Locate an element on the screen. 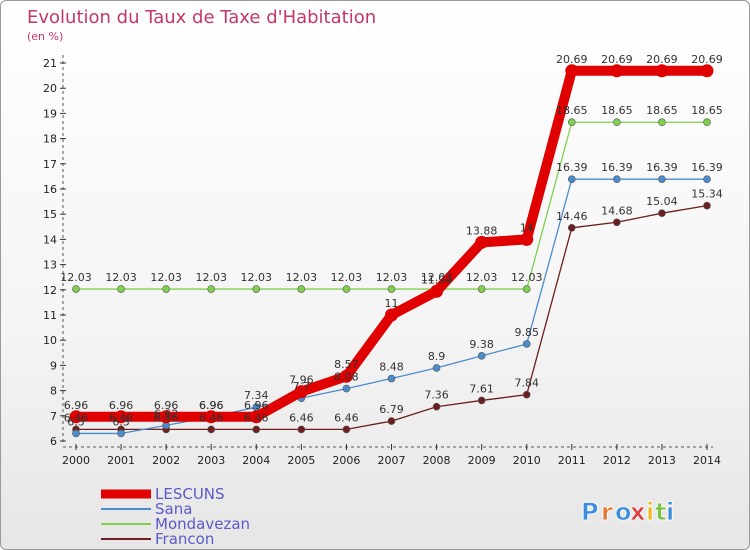  y-tick-label: 20 is located at coordinates (50, 88).